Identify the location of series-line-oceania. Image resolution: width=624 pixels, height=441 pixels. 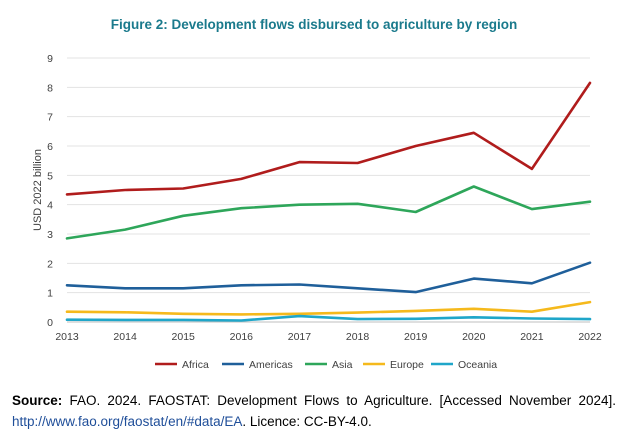
(328, 318).